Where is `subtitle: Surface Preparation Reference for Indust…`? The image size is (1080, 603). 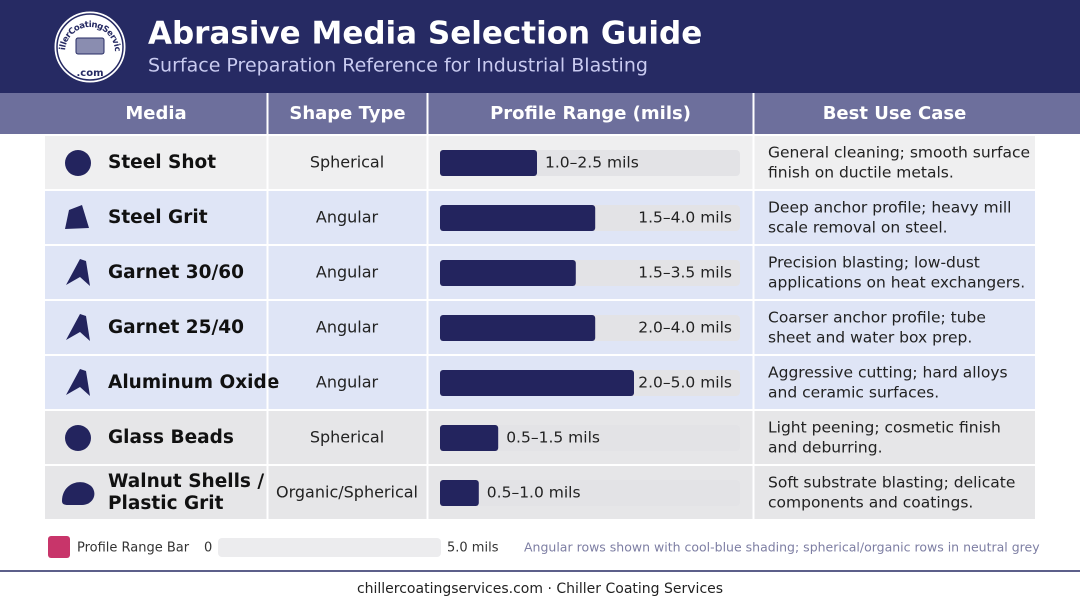 subtitle: Surface Preparation Reference for Indust… is located at coordinates (398, 66).